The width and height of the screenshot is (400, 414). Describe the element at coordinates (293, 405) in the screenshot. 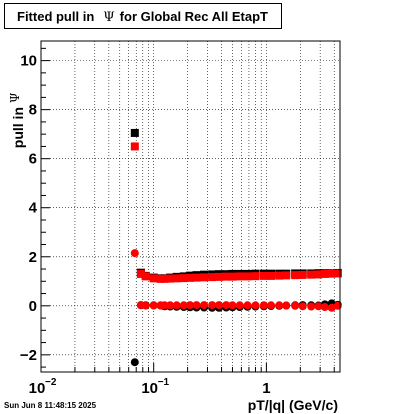

I see `x-axis-title: pT/|q| (GeV/c)` at that location.